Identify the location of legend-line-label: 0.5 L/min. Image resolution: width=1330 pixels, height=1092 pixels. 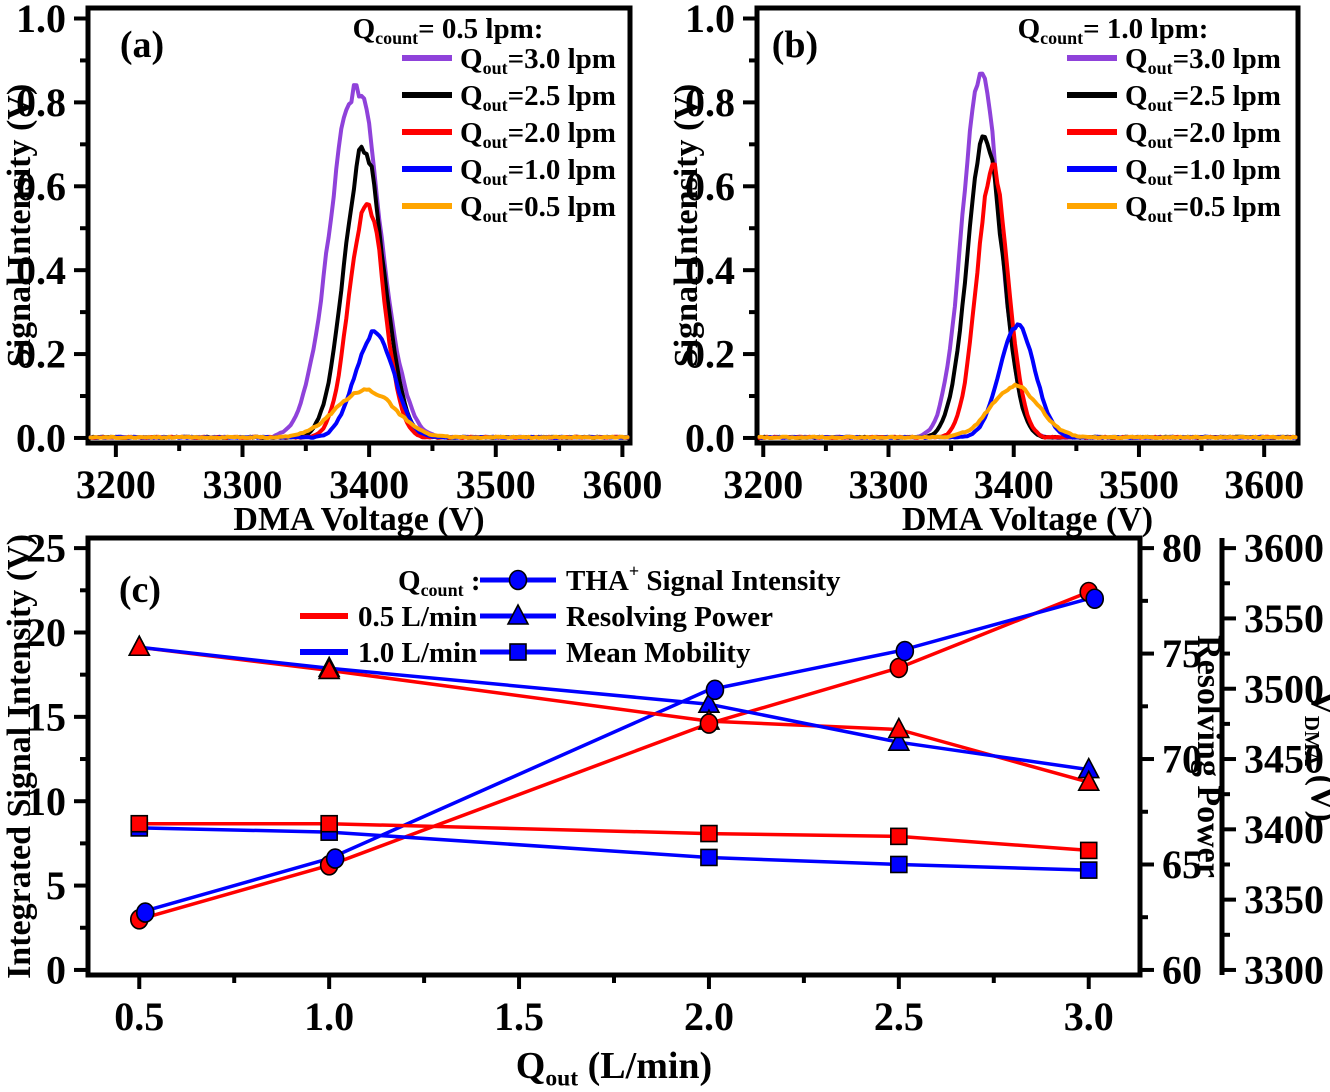
(417, 617).